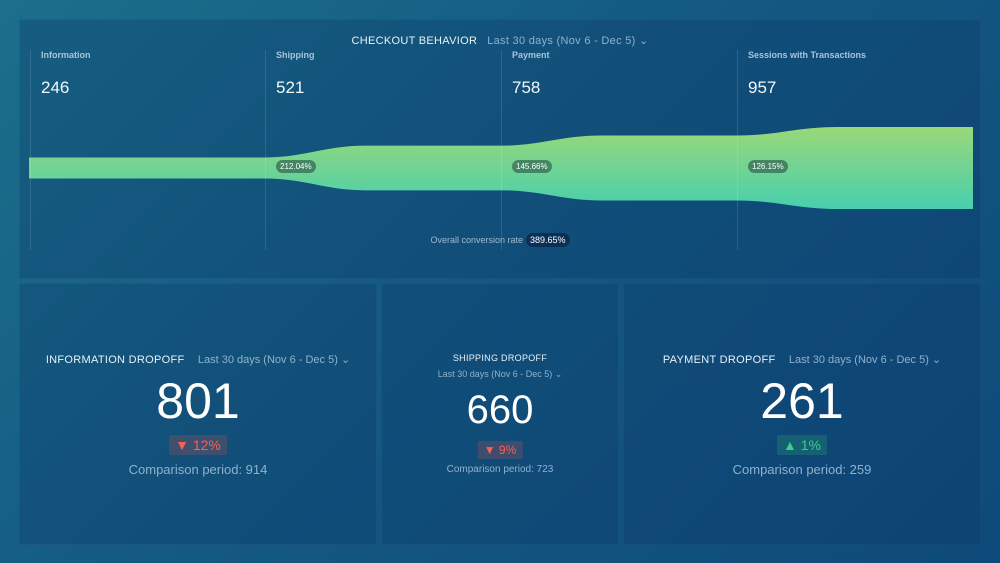 The image size is (1000, 563). Describe the element at coordinates (532, 166) in the screenshot. I see `stage-rate: 145.66%` at that location.